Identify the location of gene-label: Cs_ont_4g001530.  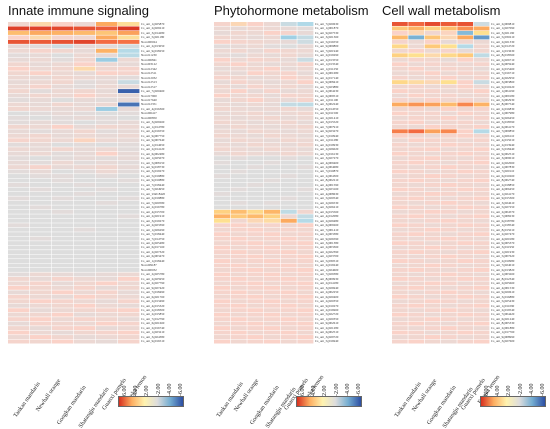
(503, 287).